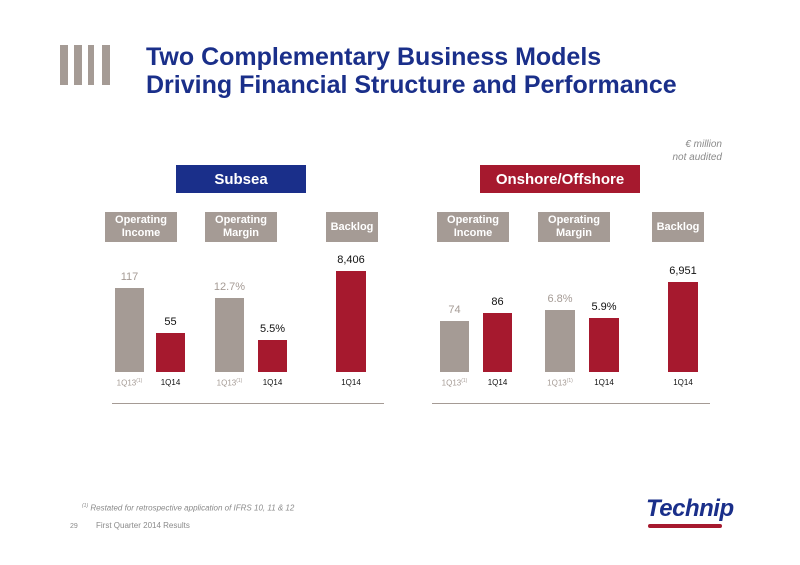  I want to click on footnote-mark: (1), so click(85, 506).